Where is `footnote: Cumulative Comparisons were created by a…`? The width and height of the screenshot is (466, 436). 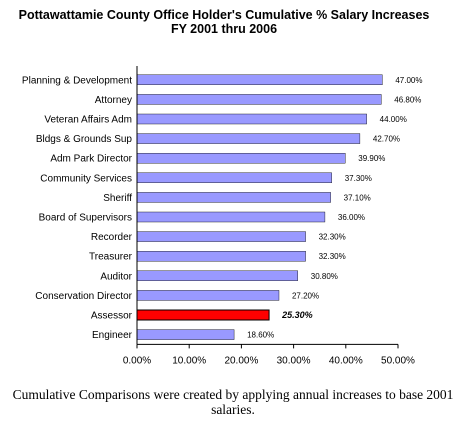 footnote: Cumulative Comparisons were created by a… is located at coordinates (233, 402).